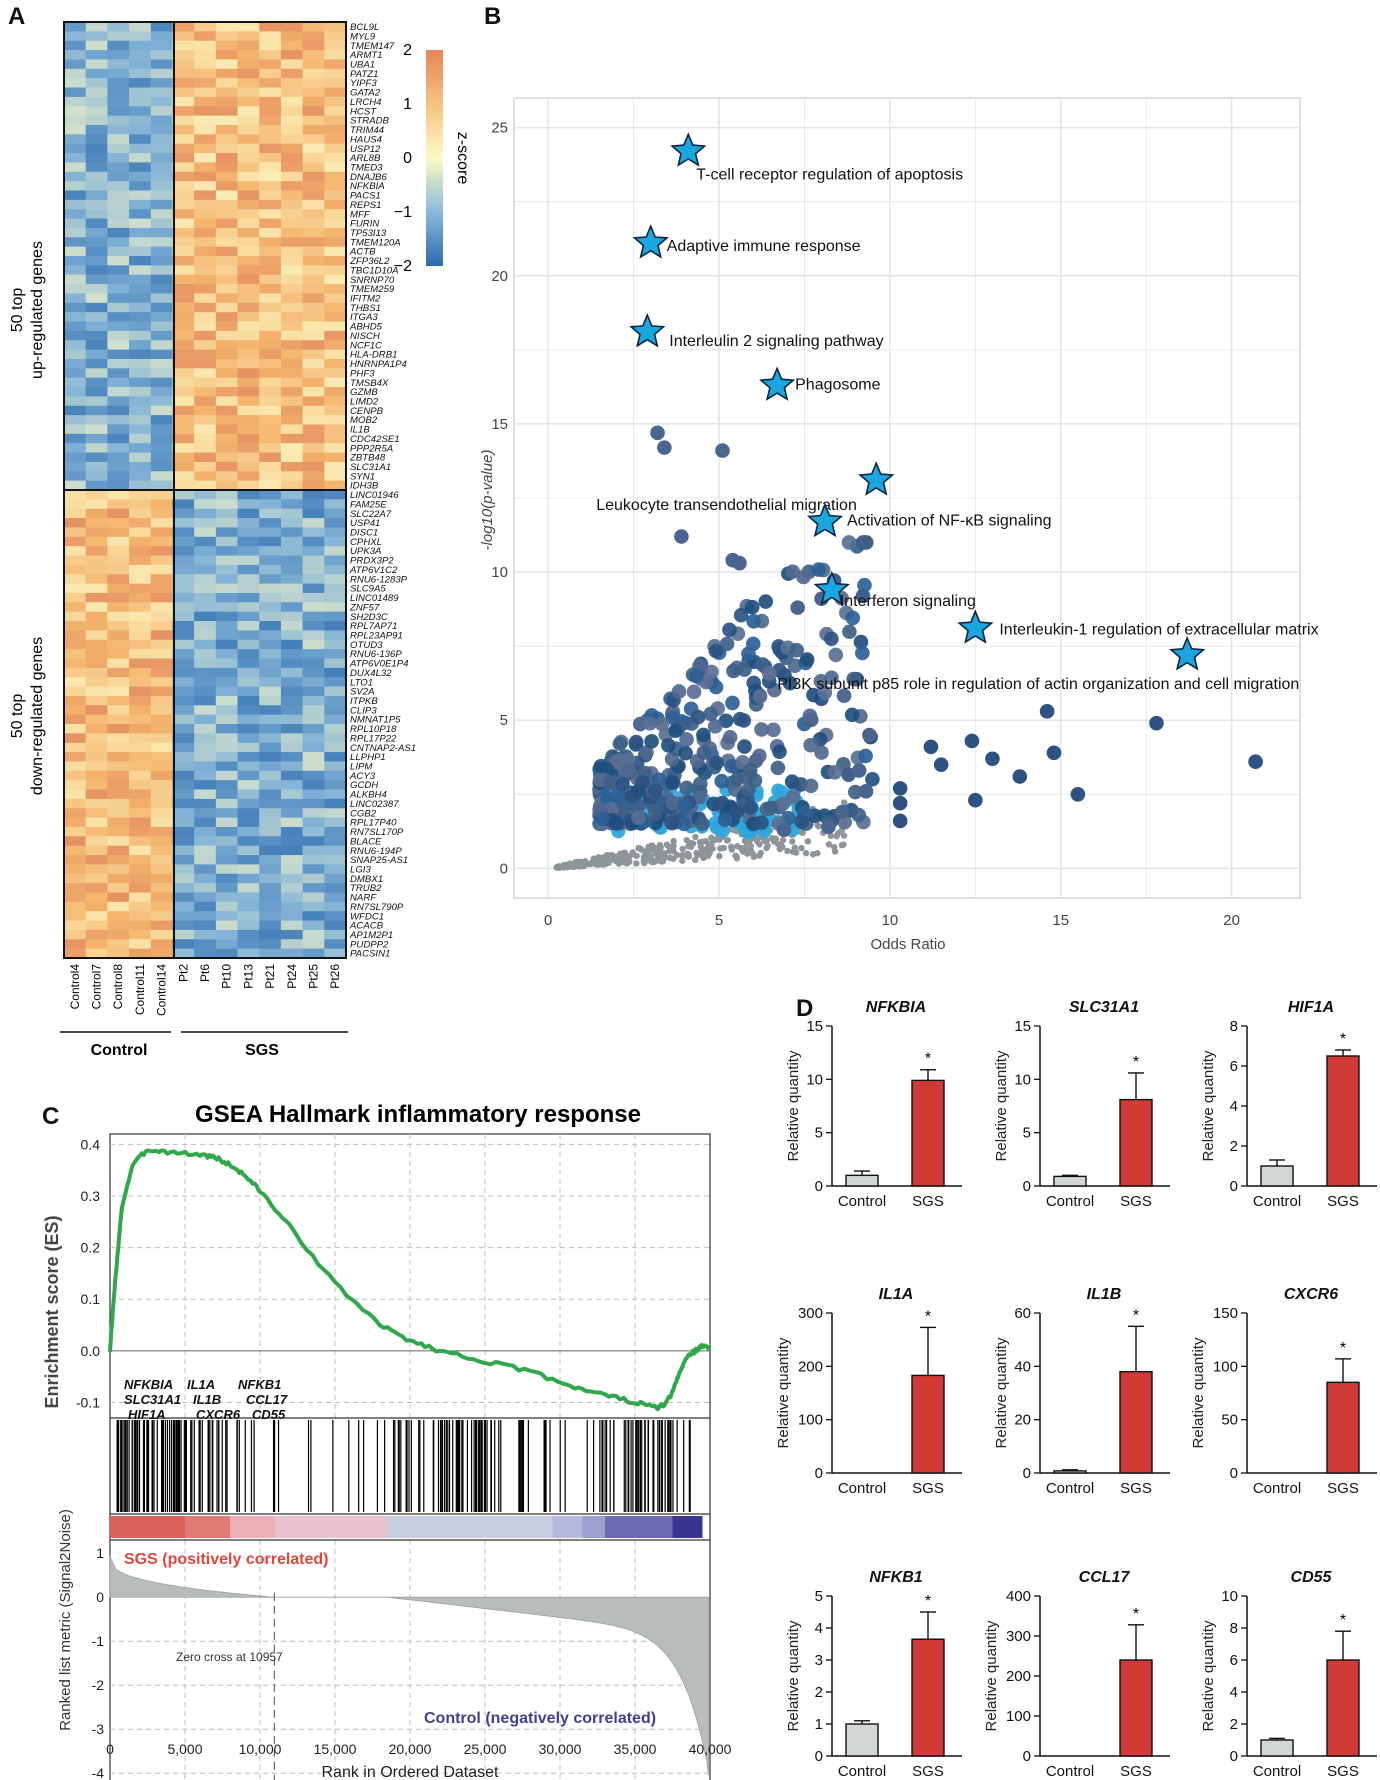 The image size is (1380, 1780). I want to click on bar-category-label: Control, so click(1277, 1771).